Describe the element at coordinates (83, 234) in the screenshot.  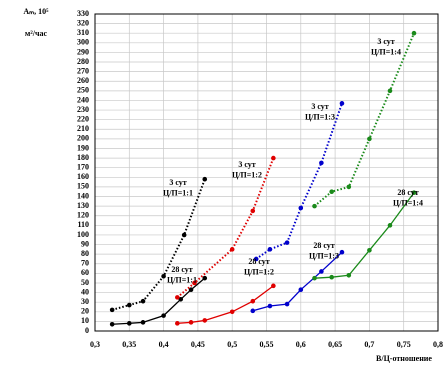
I see `y-tick-label: 100` at that location.